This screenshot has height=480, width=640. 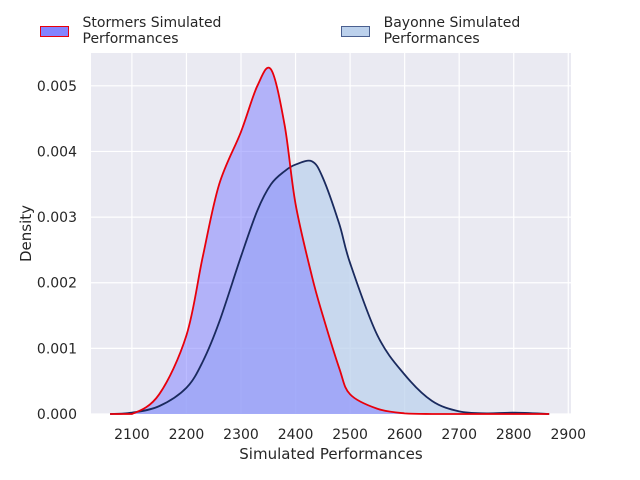 What do you see at coordinates (54, 31) in the screenshot?
I see `legend-swatch-stormers` at bounding box center [54, 31].